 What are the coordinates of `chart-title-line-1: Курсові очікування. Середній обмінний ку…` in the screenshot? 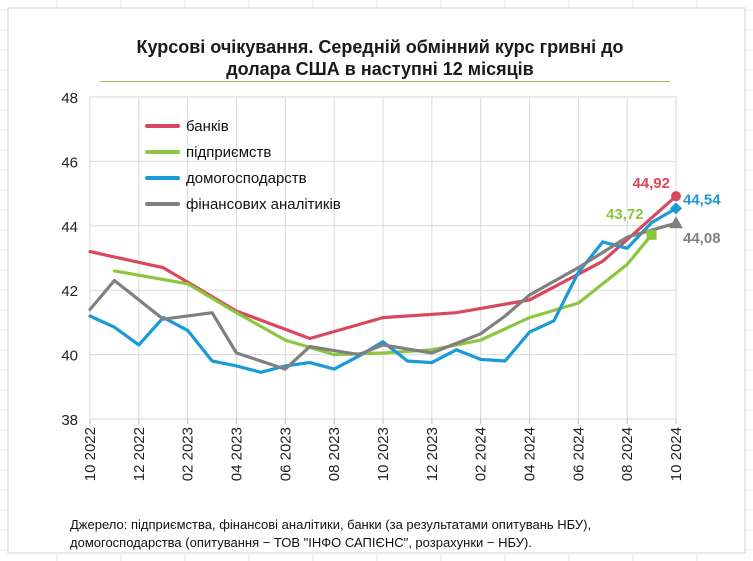 It's located at (380, 47).